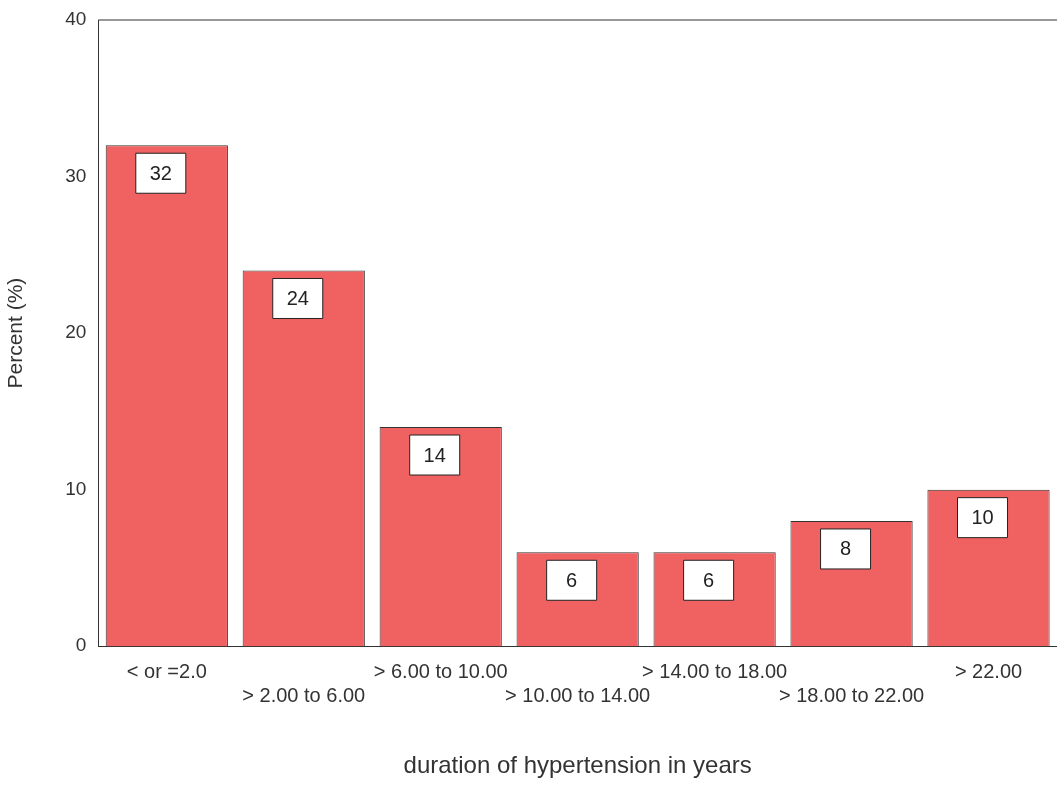 Image resolution: width=1057 pixels, height=795 pixels. Describe the element at coordinates (988, 670) in the screenshot. I see `x-tick-label: > 22.00` at that location.